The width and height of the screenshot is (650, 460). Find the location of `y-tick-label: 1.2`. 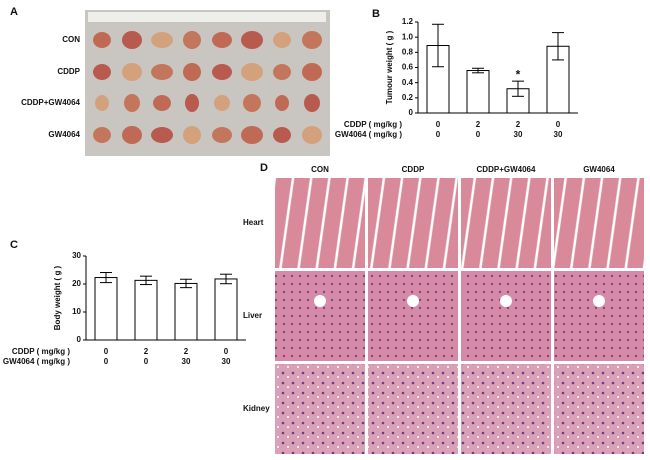

y-tick-label: 1.2 is located at coordinates (408, 21).